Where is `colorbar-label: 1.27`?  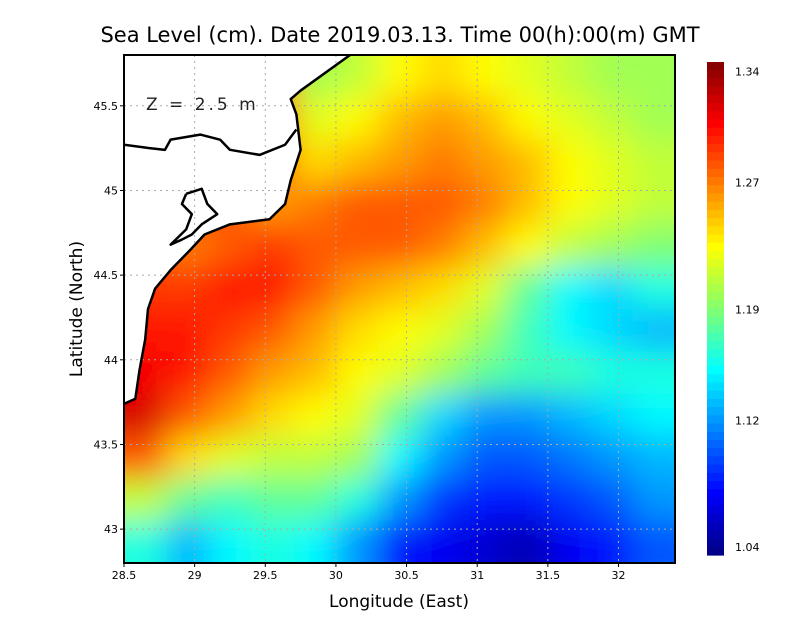 colorbar-label: 1.27 is located at coordinates (747, 182).